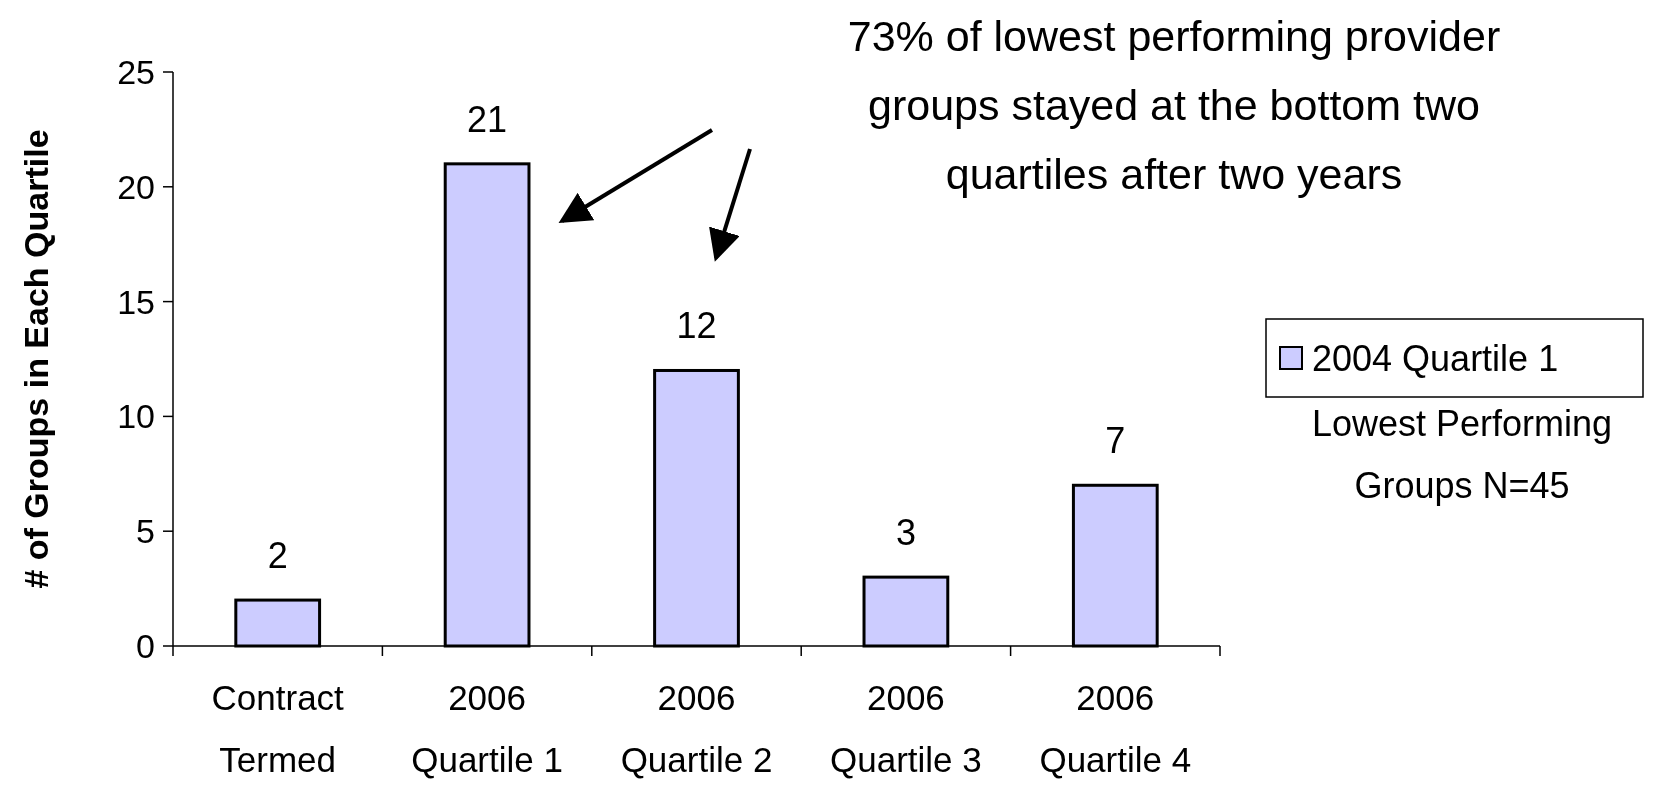  What do you see at coordinates (136, 416) in the screenshot?
I see `y-tick-label: 10` at bounding box center [136, 416].